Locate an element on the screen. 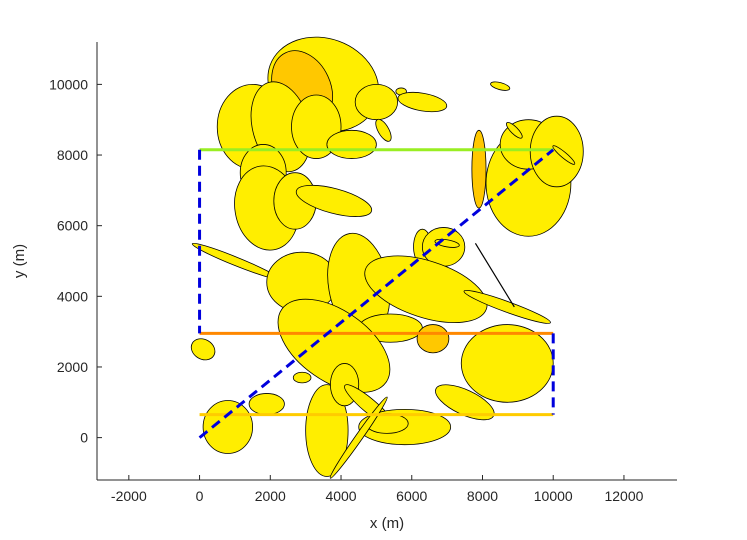  y-tick-label: 10000 is located at coordinates (68, 84).